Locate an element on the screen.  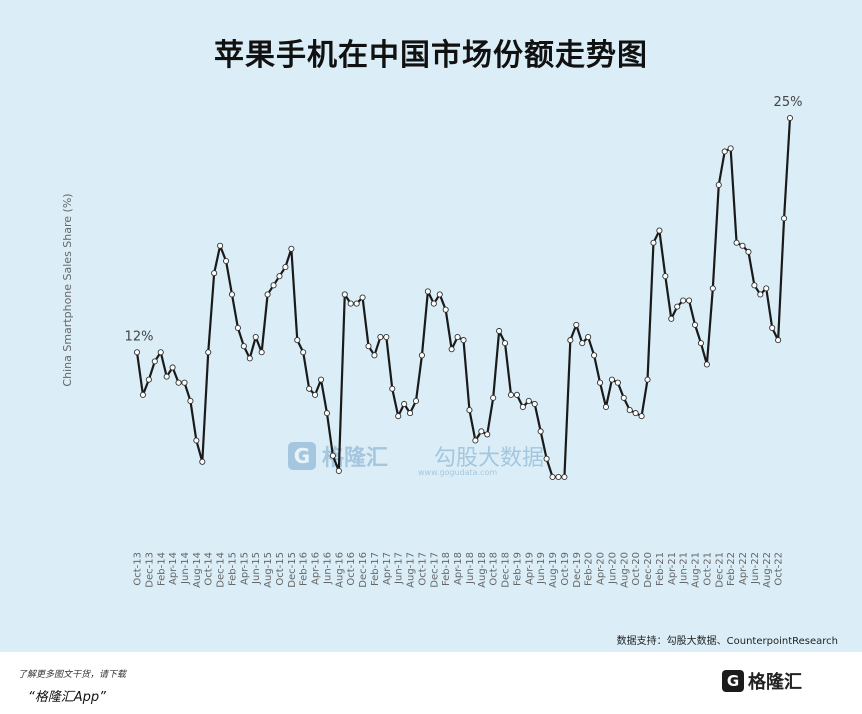
x-tick-label: Dec-19 is located at coordinates (577, 570).